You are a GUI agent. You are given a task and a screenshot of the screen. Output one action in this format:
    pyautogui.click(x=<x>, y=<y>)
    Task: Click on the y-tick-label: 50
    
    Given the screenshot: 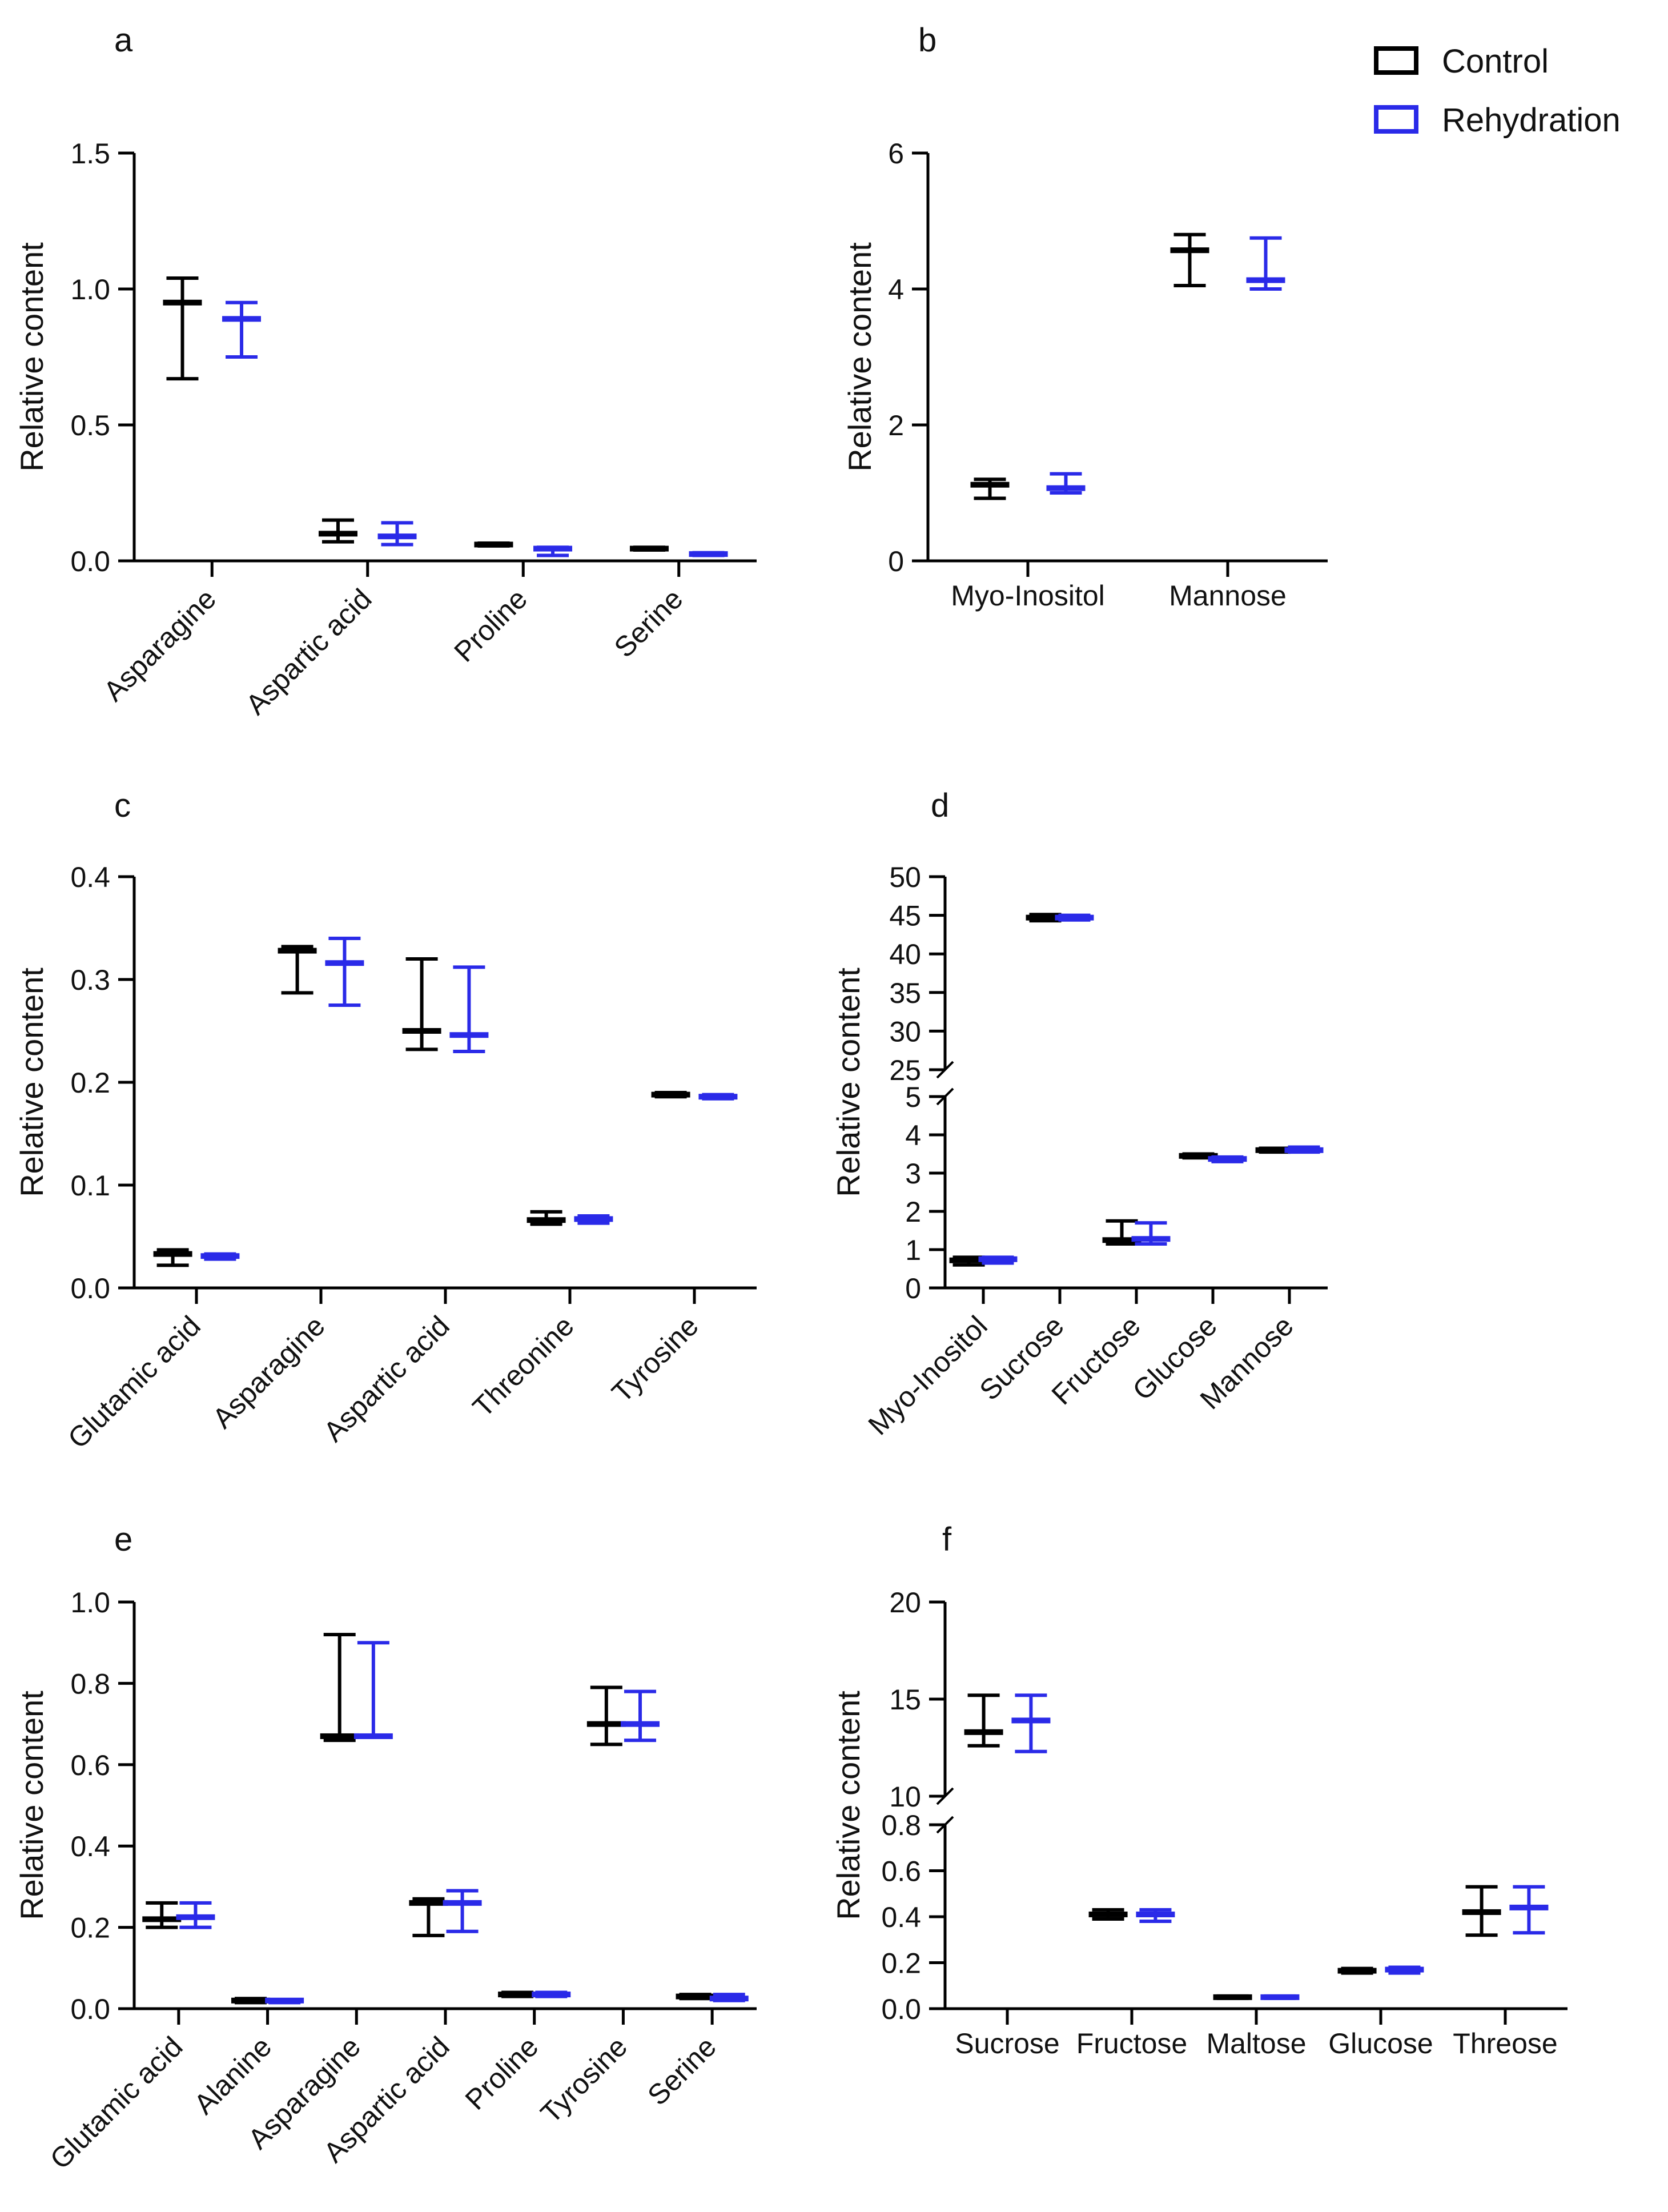 What is the action you would take?
    pyautogui.click(x=905, y=877)
    